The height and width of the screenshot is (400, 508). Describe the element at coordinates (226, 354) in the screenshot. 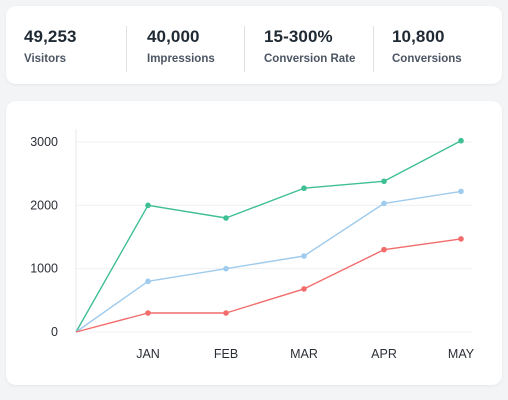

I see `x-tick-label: FEB` at that location.